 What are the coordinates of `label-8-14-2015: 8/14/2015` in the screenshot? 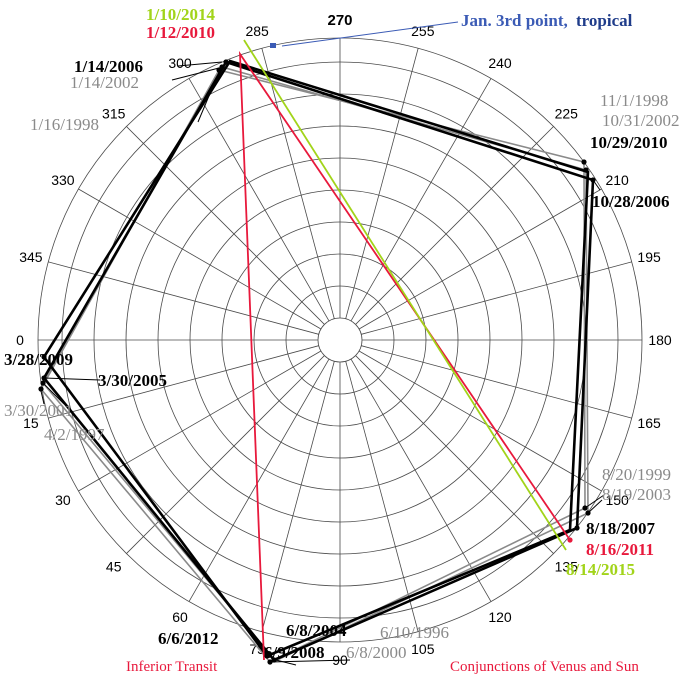 It's located at (600, 569).